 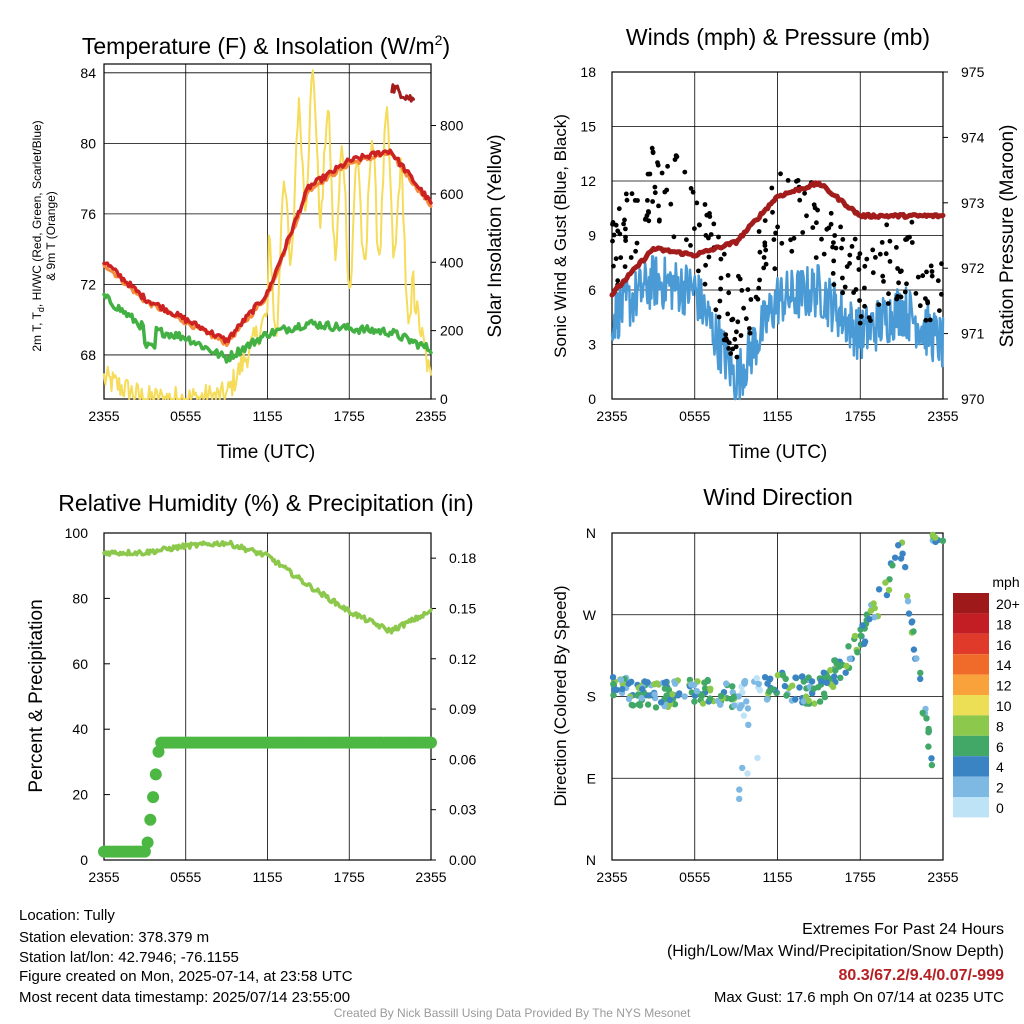 I want to click on station-location: Location: Tully, so click(x=67, y=915).